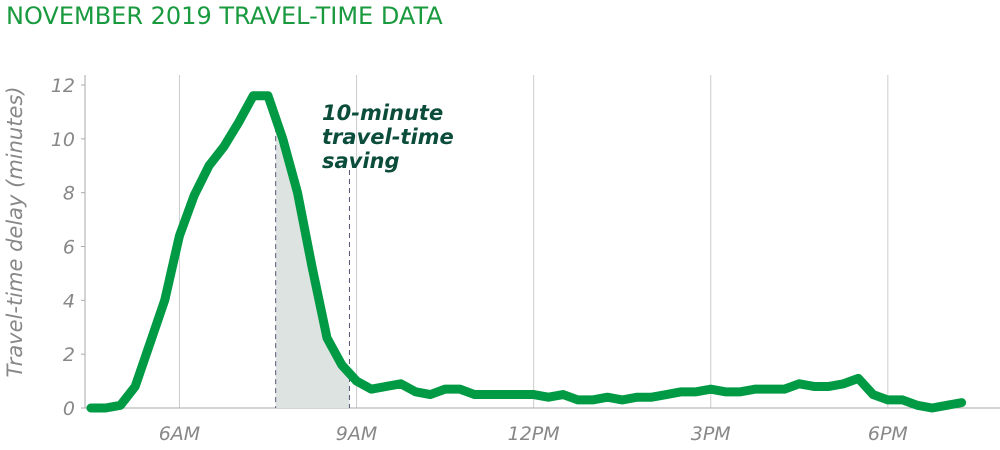  Describe the element at coordinates (888, 434) in the screenshot. I see `x-tick-label: 6PM` at that location.